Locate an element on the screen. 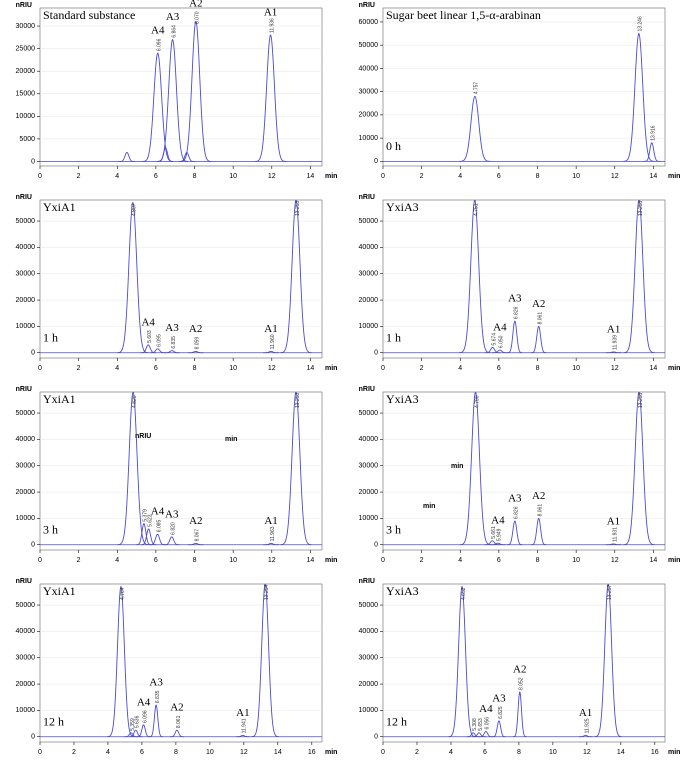 The width and height of the screenshot is (685, 765). retention-label: 6.820 is located at coordinates (174, 528).